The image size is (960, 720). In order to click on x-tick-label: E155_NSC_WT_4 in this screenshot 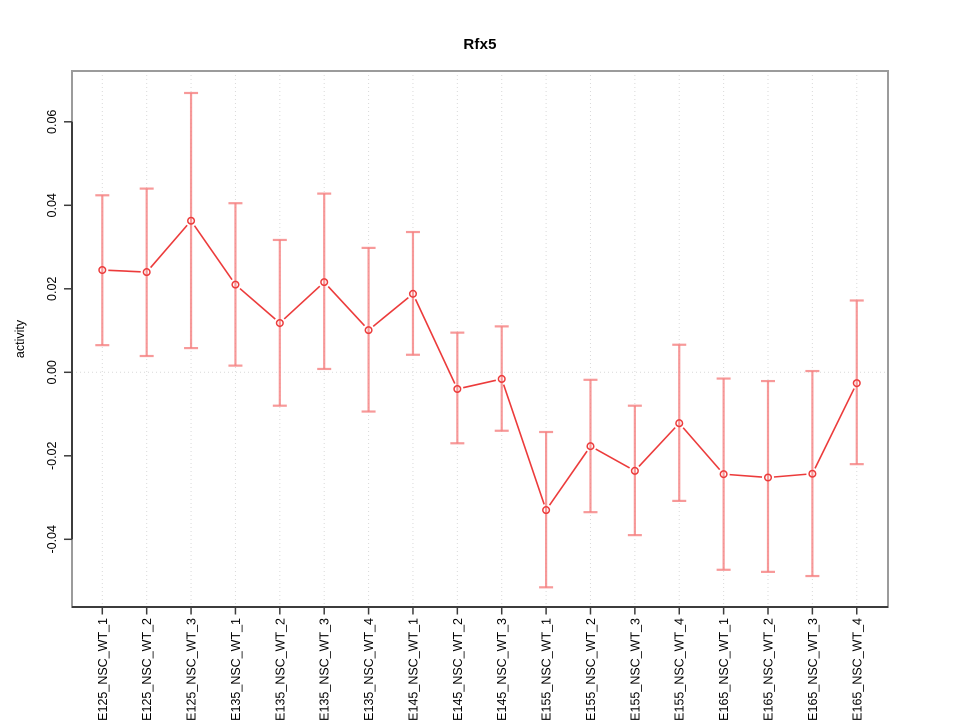, I will do `click(680, 669)`.